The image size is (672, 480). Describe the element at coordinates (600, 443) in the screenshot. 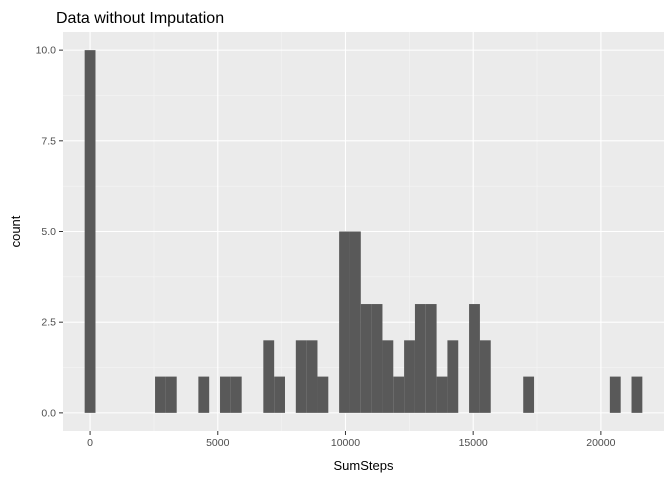

I see `x-tick-label: 20000` at that location.